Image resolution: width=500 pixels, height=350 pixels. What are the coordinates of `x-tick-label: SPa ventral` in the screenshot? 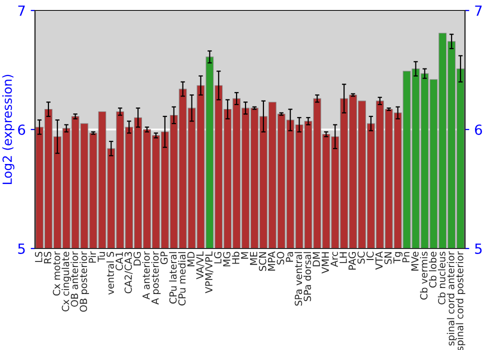 It's located at (298, 279).